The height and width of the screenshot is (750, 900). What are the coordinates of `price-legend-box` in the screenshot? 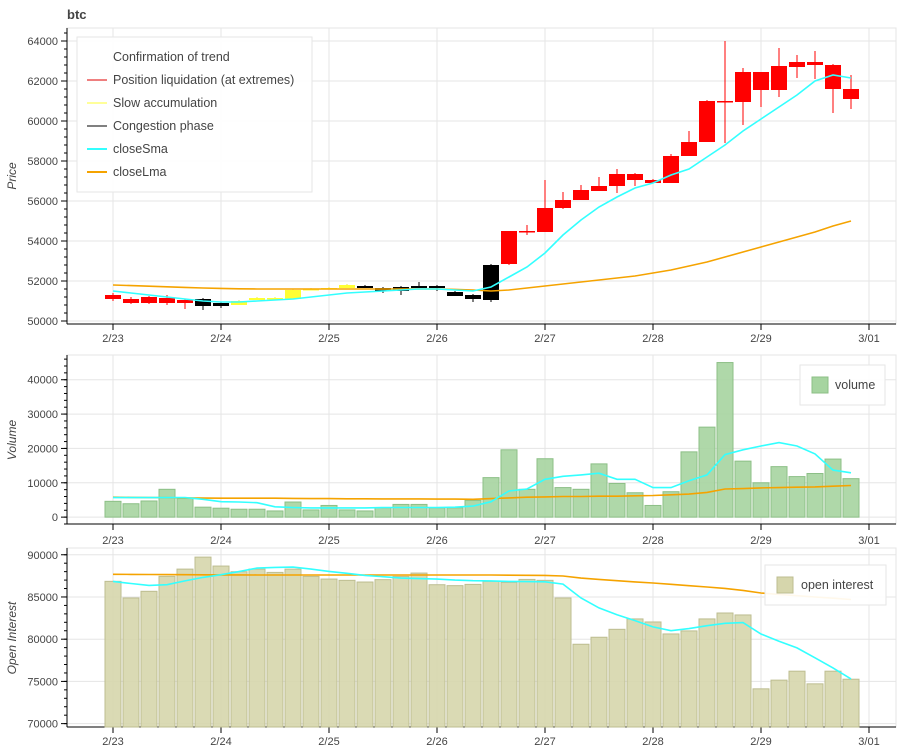 It's located at (194, 114).